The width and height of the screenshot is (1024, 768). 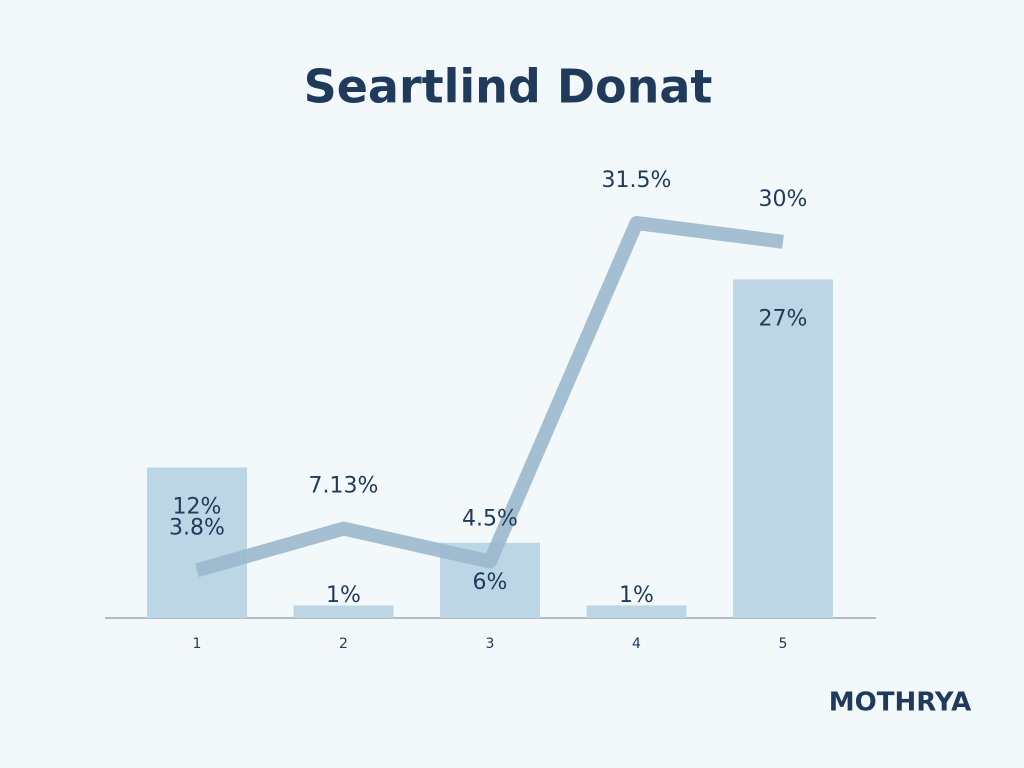 I want to click on data-label: 27%, so click(x=783, y=318).